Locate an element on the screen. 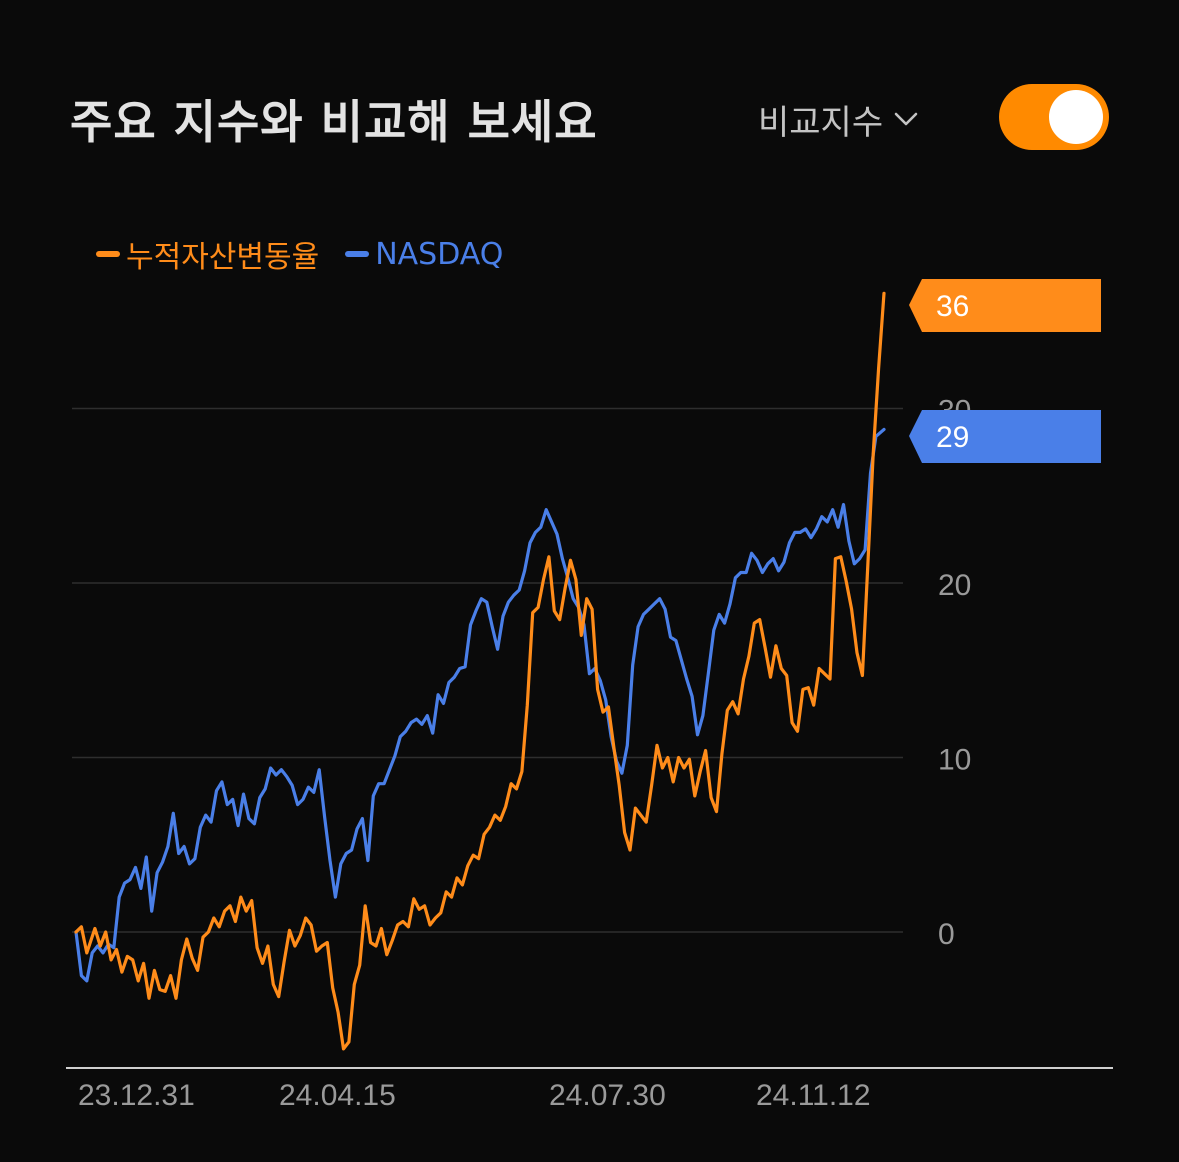 Image resolution: width=1179 pixels, height=1162 pixels. end-value-label-asset: 36 is located at coordinates (952, 306).